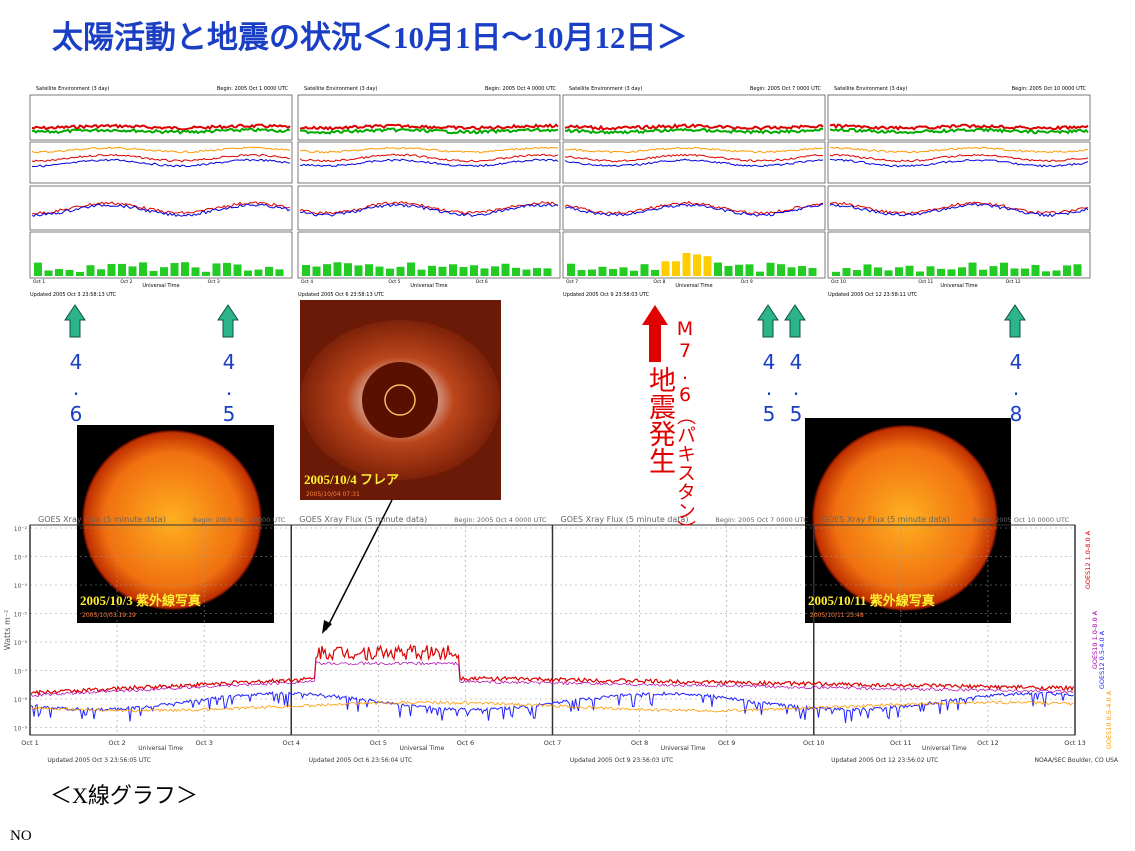 The width and height of the screenshot is (1135, 851). I want to click on panel-axis-title: Universal Time, so click(958, 286).